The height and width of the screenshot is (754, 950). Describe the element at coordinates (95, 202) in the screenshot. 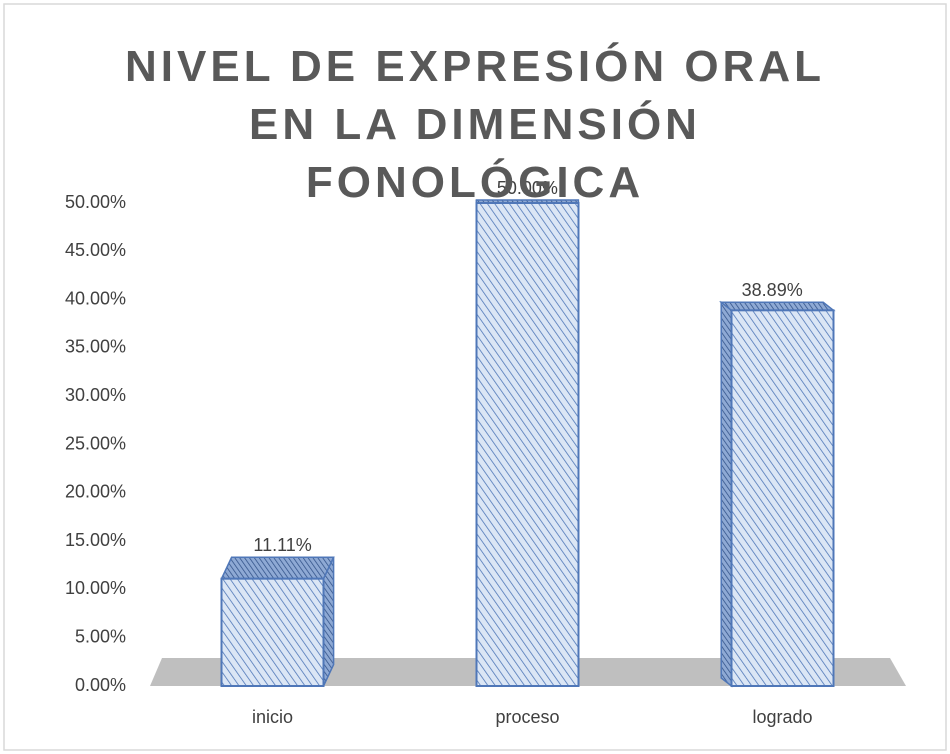

I see `y-tick-label: 50.00%` at that location.